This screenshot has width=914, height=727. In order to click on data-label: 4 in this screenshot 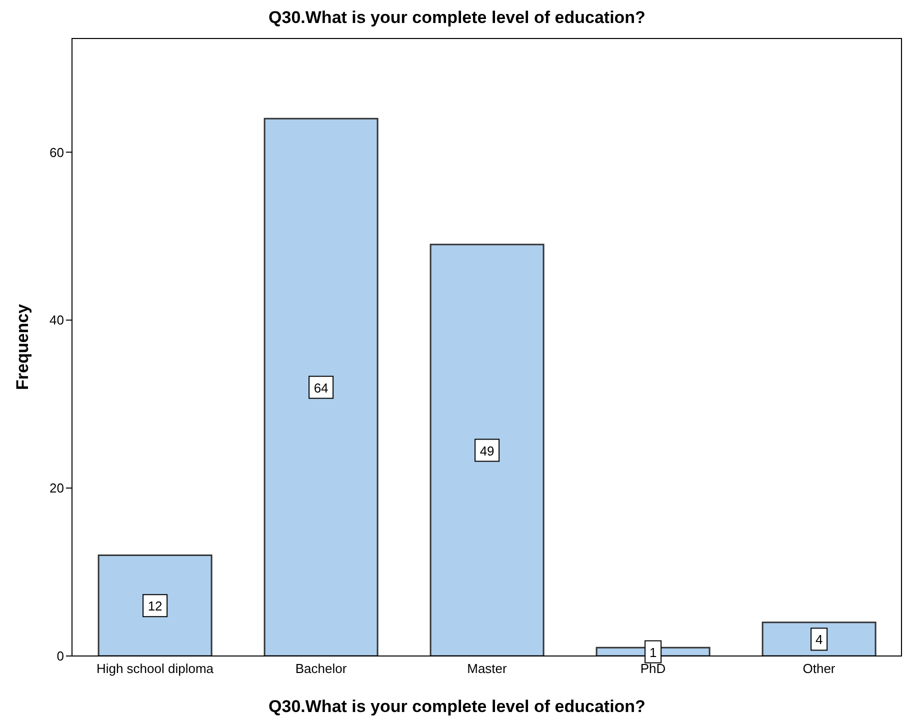, I will do `click(819, 640)`.